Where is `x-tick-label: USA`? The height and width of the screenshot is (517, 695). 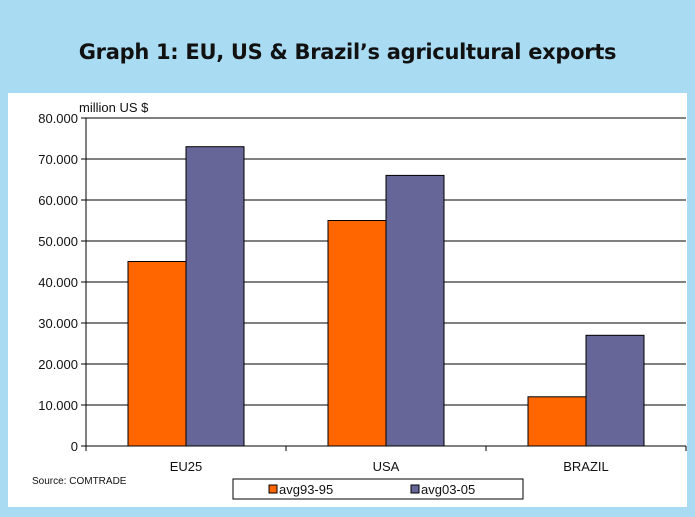
x-tick-label: USA is located at coordinates (386, 466).